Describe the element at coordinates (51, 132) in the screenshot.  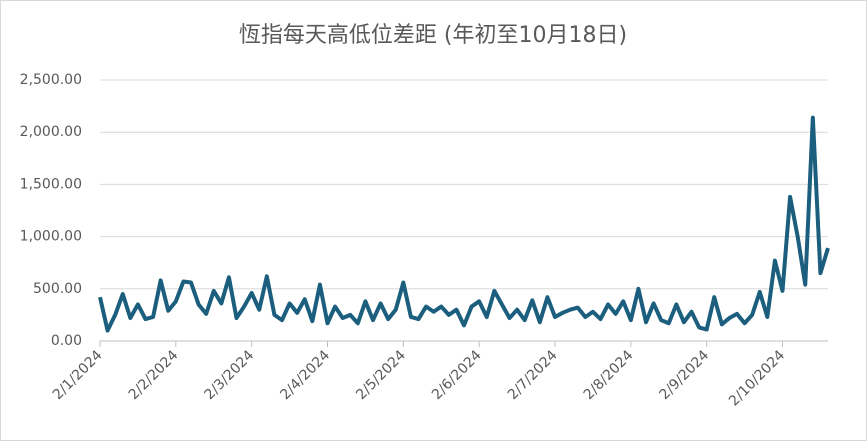
I see `y-tick-label: 2,000.00` at that location.